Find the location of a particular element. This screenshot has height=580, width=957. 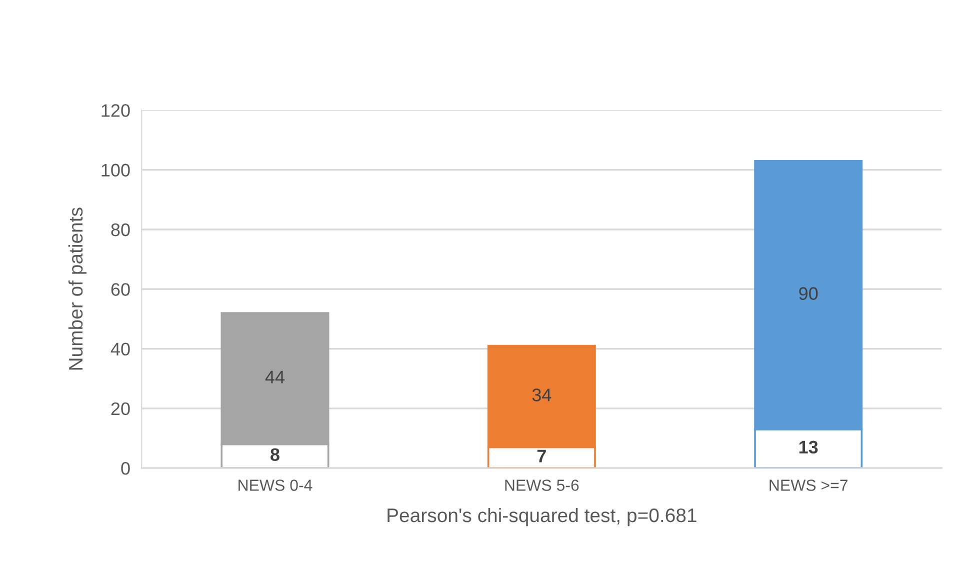

y-axis-title: Number of patients is located at coordinates (77, 289).